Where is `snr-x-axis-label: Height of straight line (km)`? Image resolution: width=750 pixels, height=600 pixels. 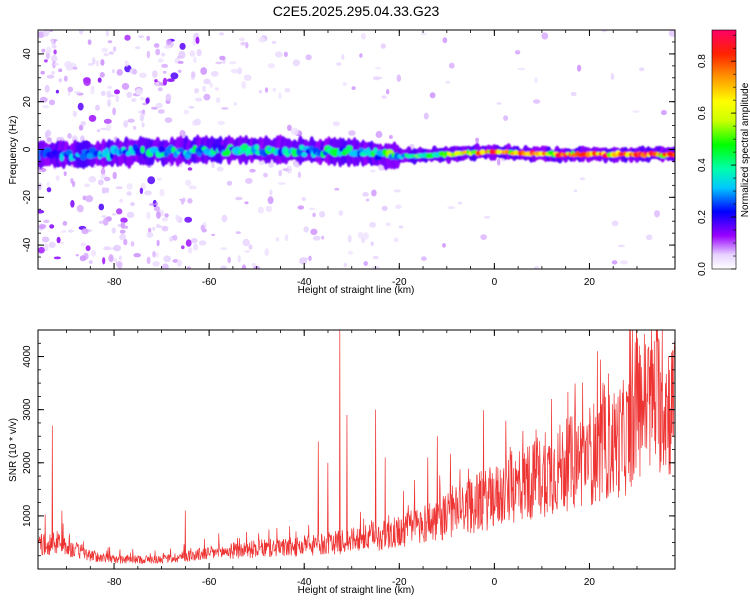 snr-x-axis-label: Height of straight line (km) is located at coordinates (356, 590).